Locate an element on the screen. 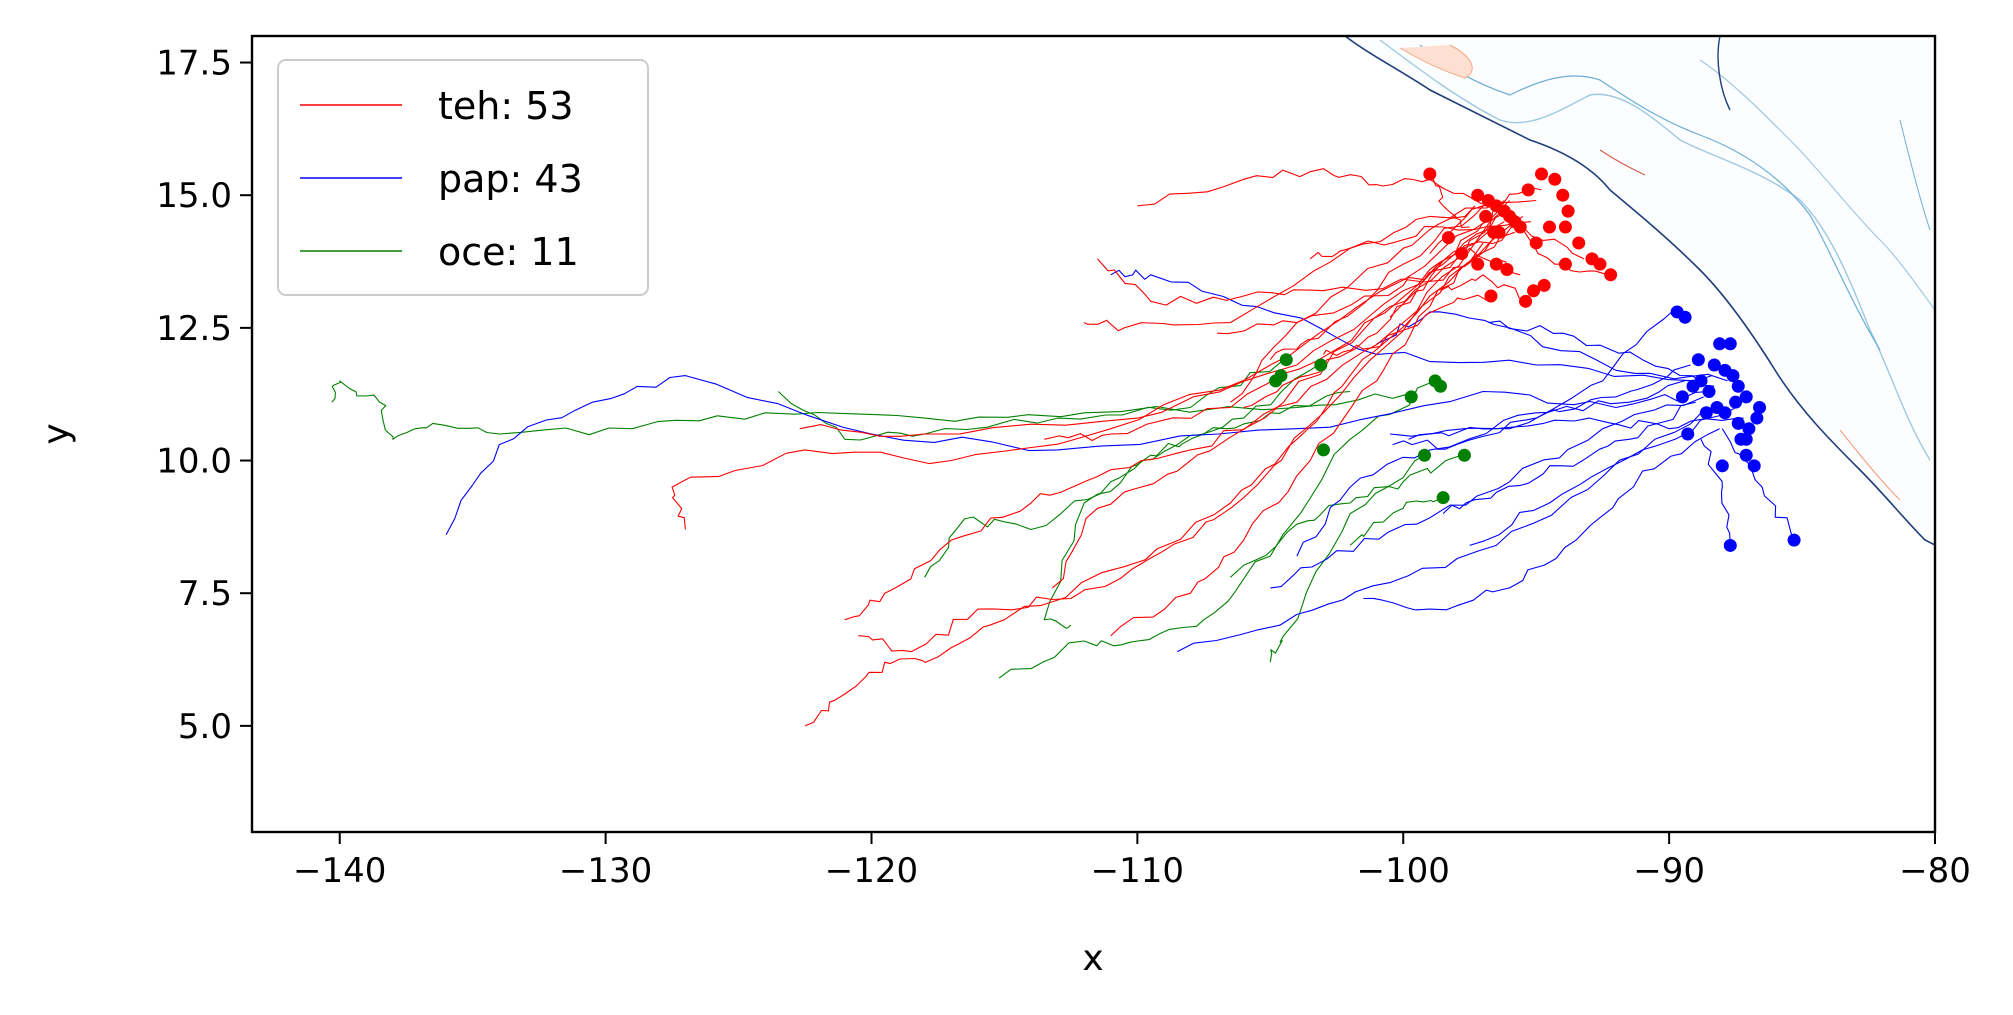 This screenshot has width=2013, height=1015. y-tick-label: 12.5 is located at coordinates (194, 329).